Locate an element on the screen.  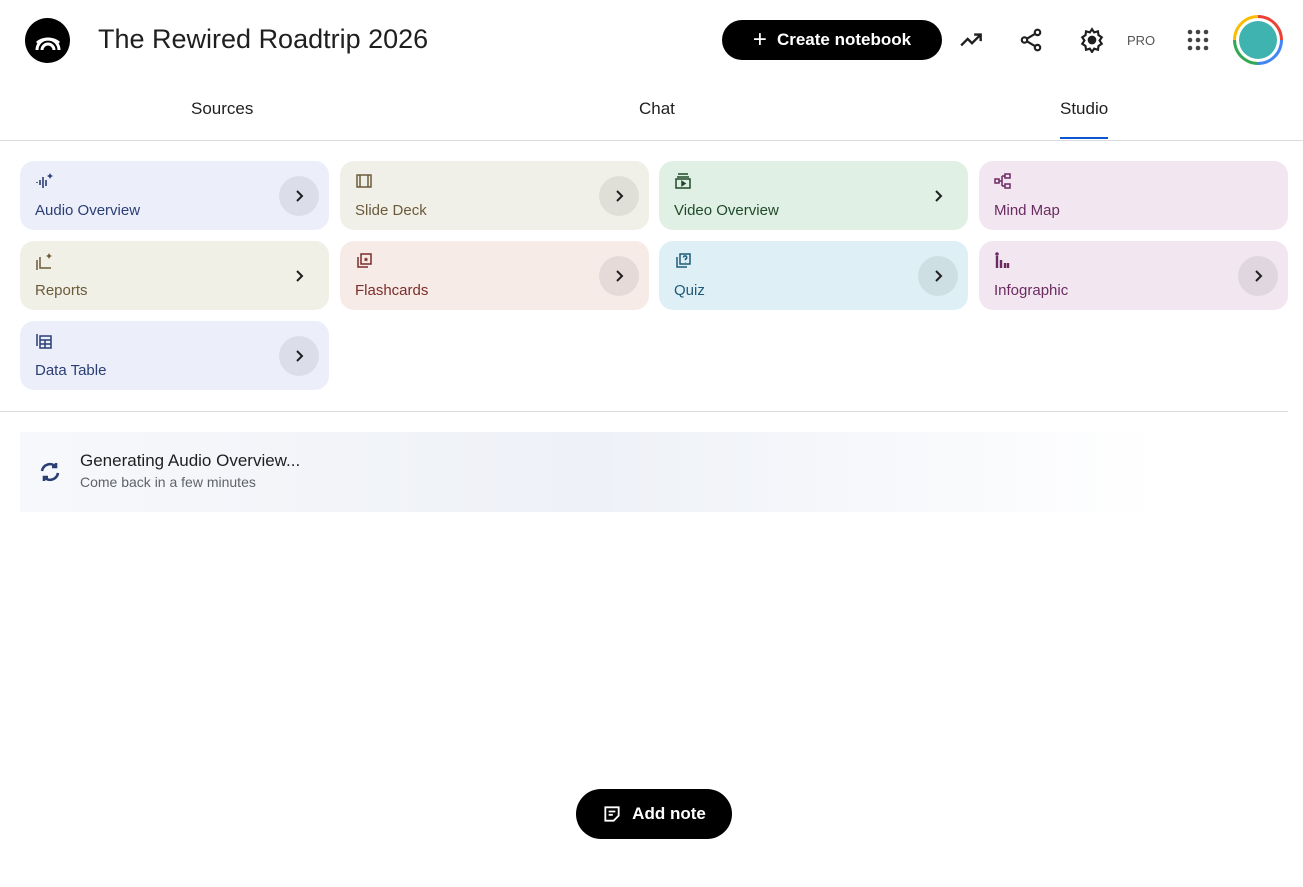
studio-tool-mind-map: Mind Map is located at coordinates (1133, 195).